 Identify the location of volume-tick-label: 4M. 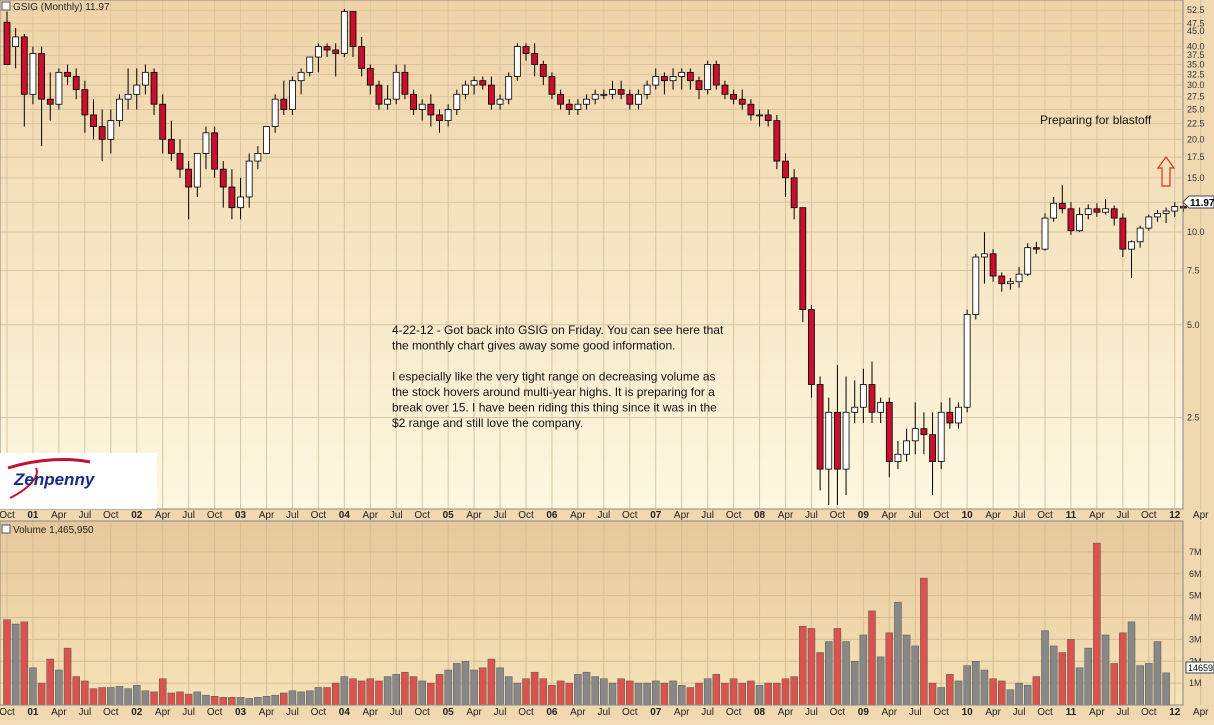
(1195, 618).